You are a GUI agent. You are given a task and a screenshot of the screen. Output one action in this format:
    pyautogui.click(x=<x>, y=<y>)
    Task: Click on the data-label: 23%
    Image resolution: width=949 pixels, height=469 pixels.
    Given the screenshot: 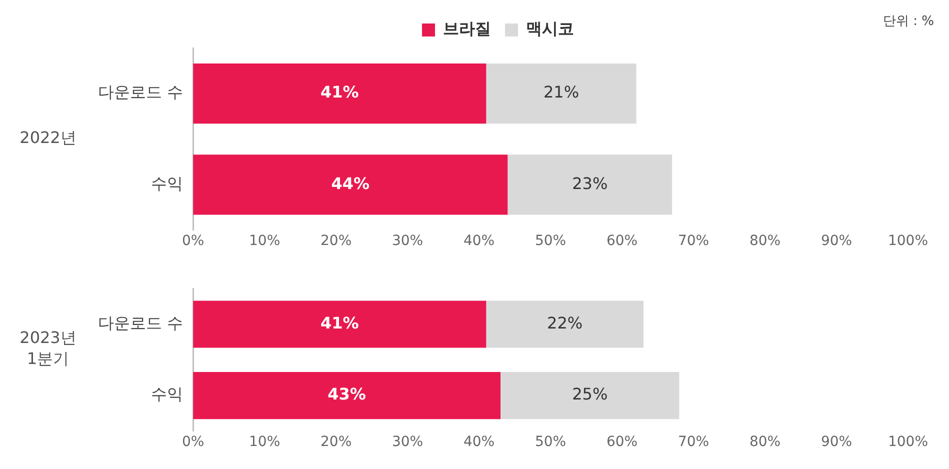 What is the action you would take?
    pyautogui.click(x=590, y=183)
    